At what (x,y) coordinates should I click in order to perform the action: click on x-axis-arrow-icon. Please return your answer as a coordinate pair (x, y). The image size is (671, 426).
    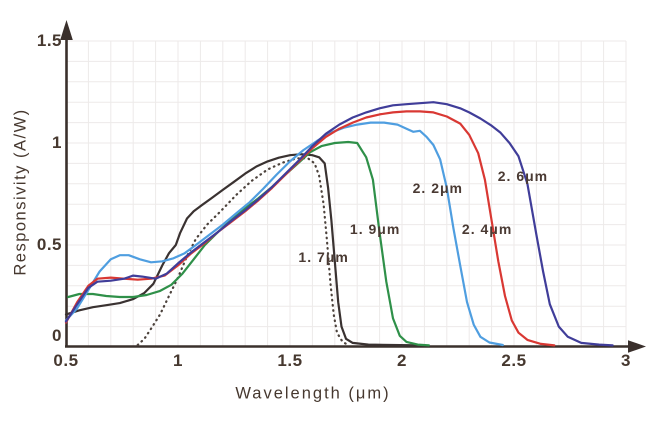
    Looking at the image, I should click on (637, 346).